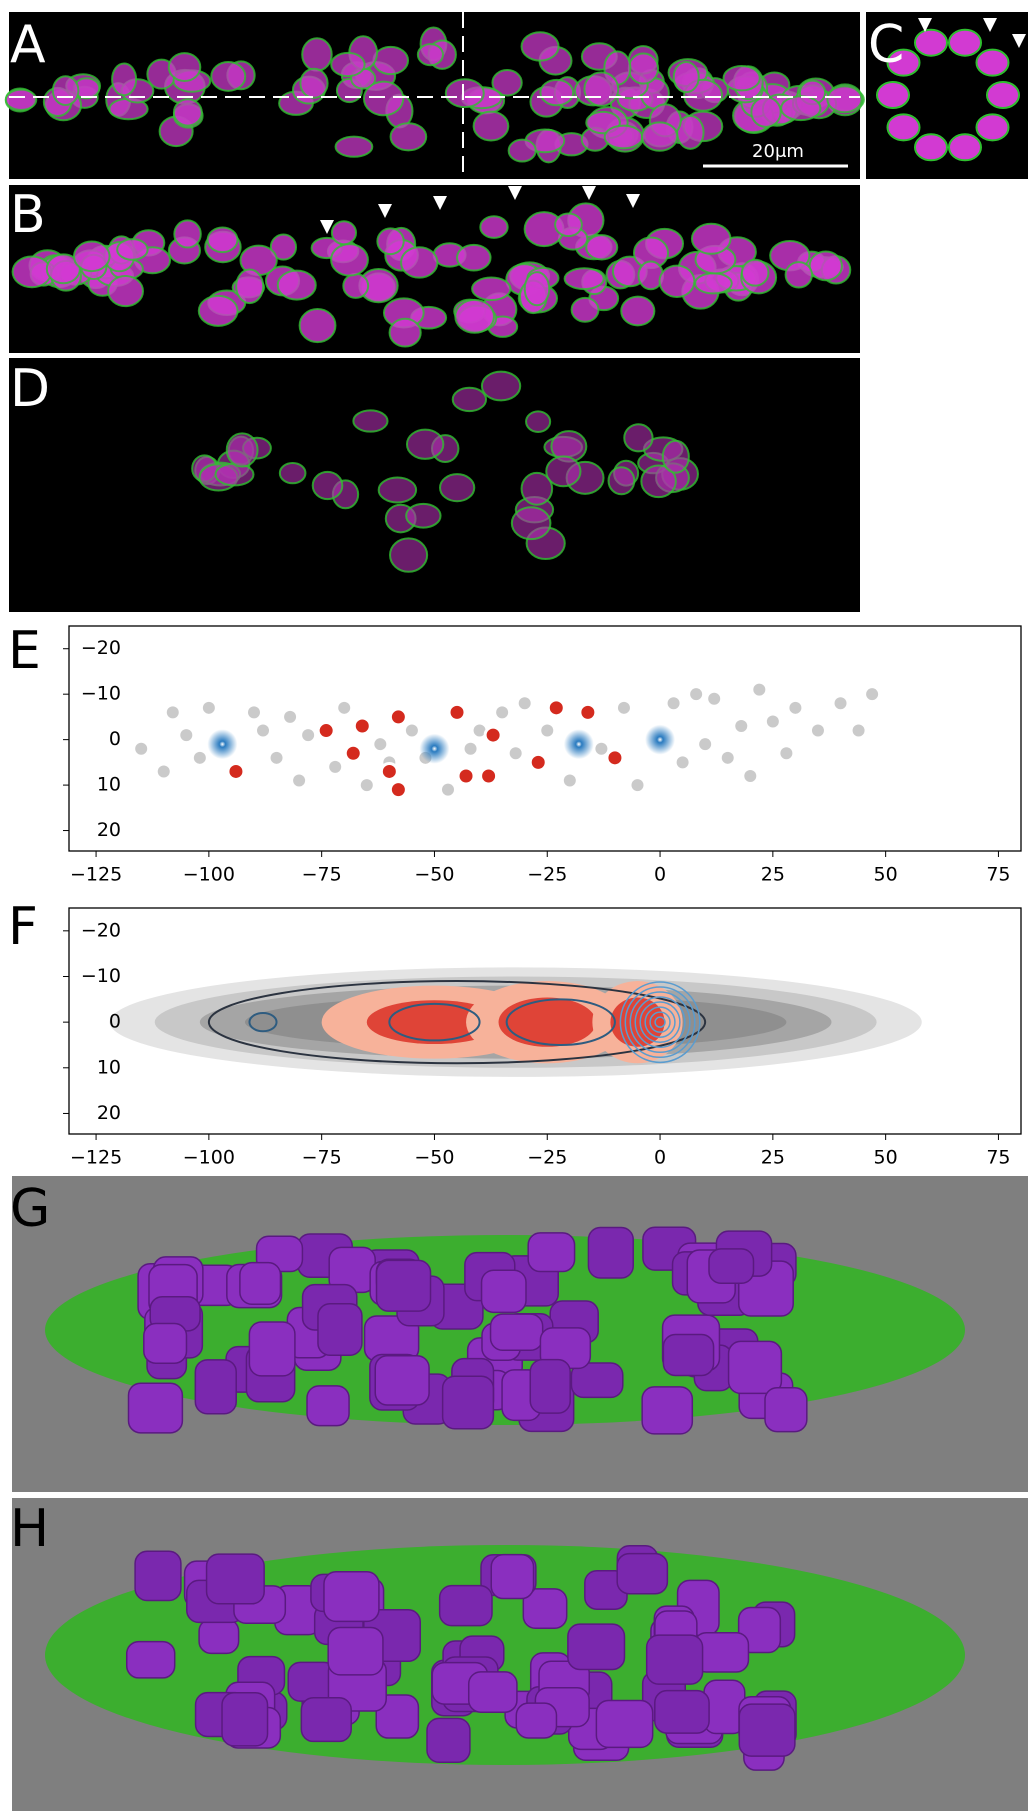 This screenshot has height=1811, width=1028. What do you see at coordinates (660, 875) in the screenshot?
I see `x-tick-label: 0` at bounding box center [660, 875].